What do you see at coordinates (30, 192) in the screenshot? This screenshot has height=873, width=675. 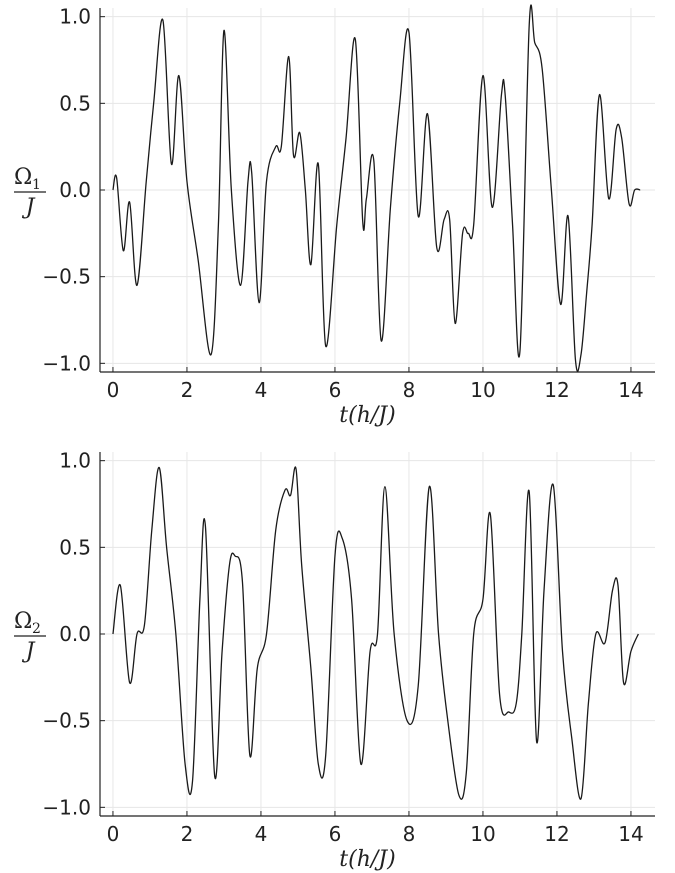 I see `y-axis-label: Ω 1 J` at bounding box center [30, 192].